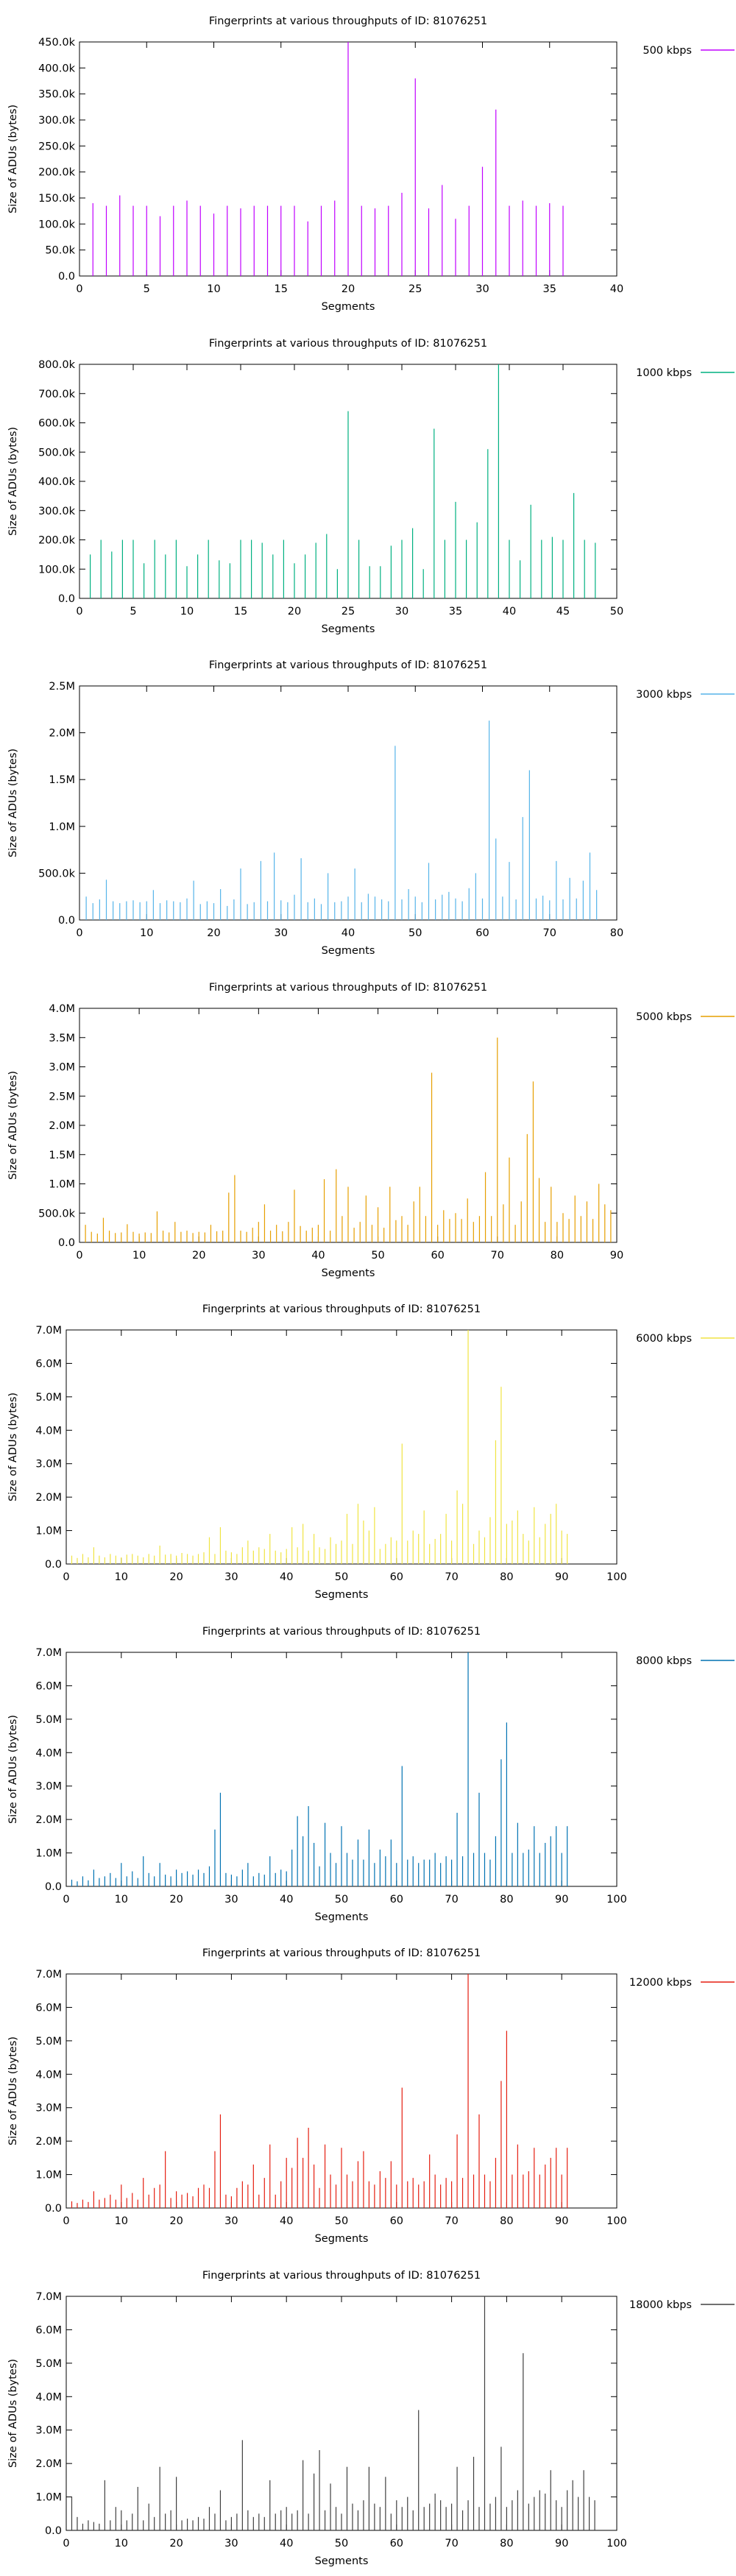 This screenshot has width=736, height=2576. Describe the element at coordinates (57, 1214) in the screenshot. I see `y-tick-label: 500.0k` at that location.